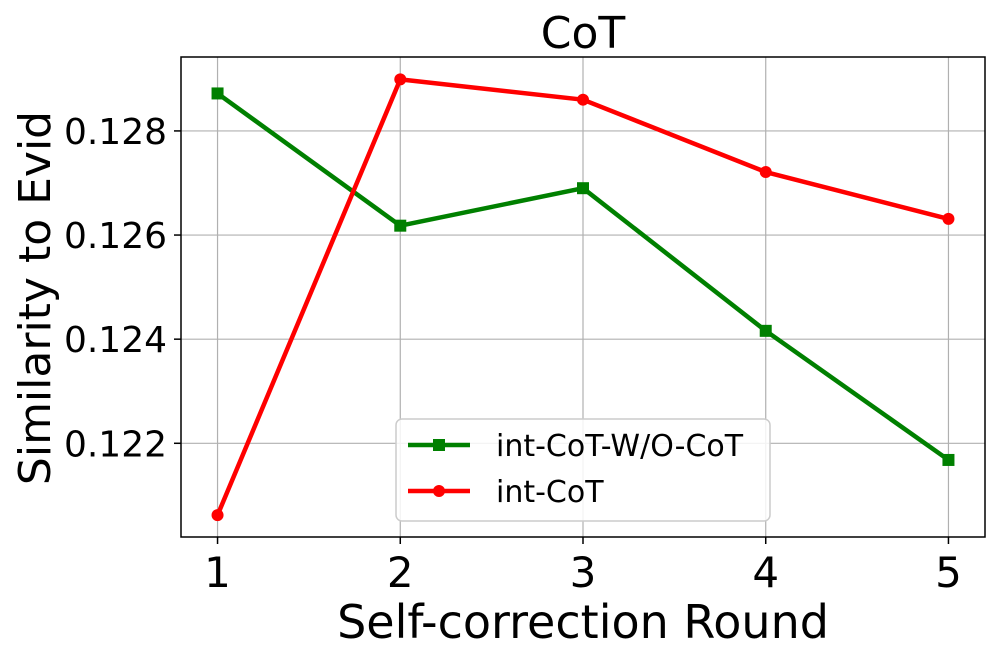 This screenshot has height=663, width=996. Describe the element at coordinates (400, 572) in the screenshot. I see `x-tick-label: 2` at that location.